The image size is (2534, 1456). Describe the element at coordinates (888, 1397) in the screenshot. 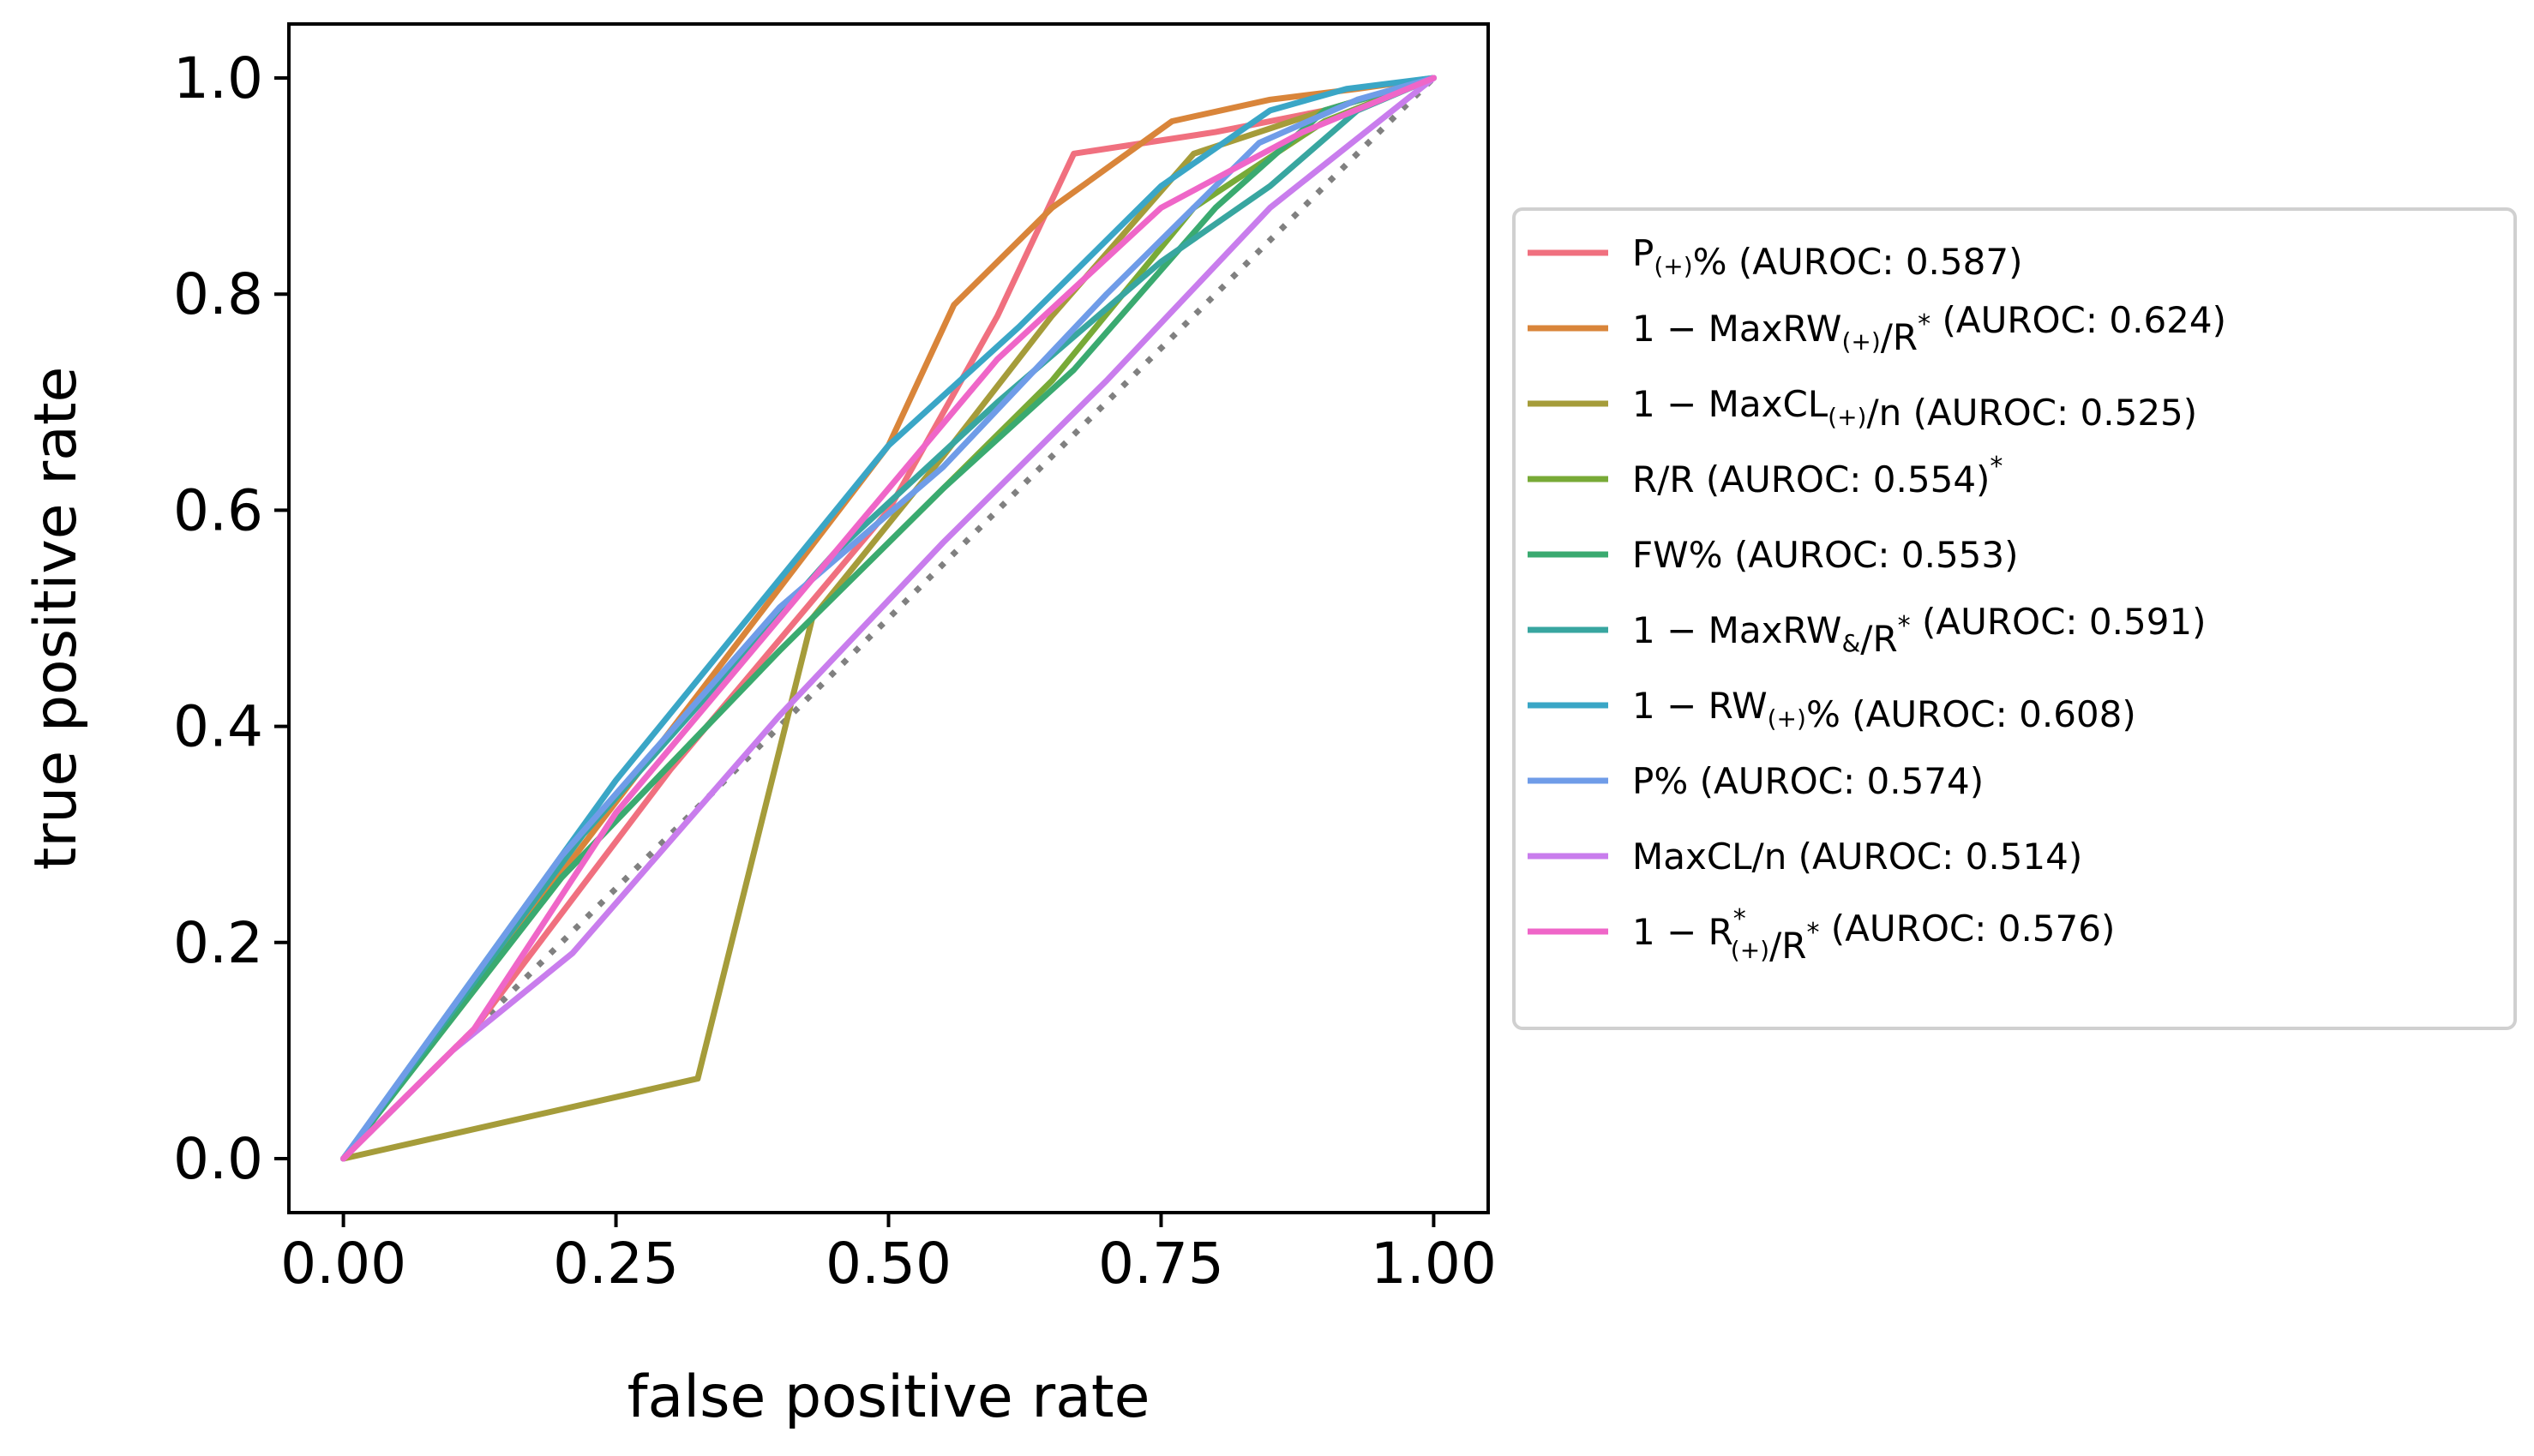

I see `x-axis-label: false positive rate` at that location.